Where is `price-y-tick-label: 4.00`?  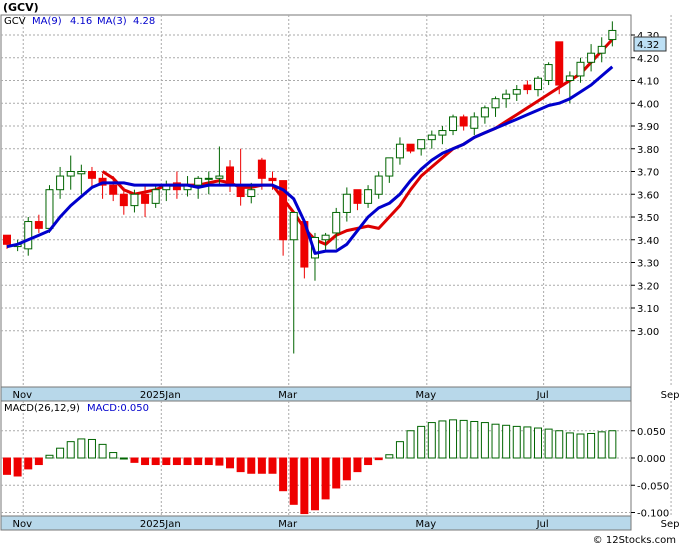
price-y-tick-label: 4.00 is located at coordinates (648, 104).